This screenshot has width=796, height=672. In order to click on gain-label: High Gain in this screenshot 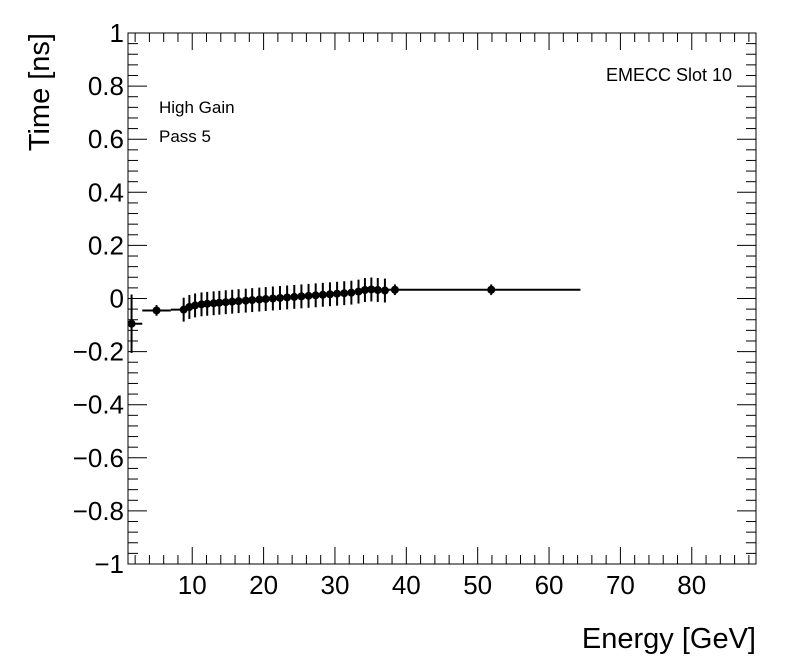, I will do `click(197, 107)`.